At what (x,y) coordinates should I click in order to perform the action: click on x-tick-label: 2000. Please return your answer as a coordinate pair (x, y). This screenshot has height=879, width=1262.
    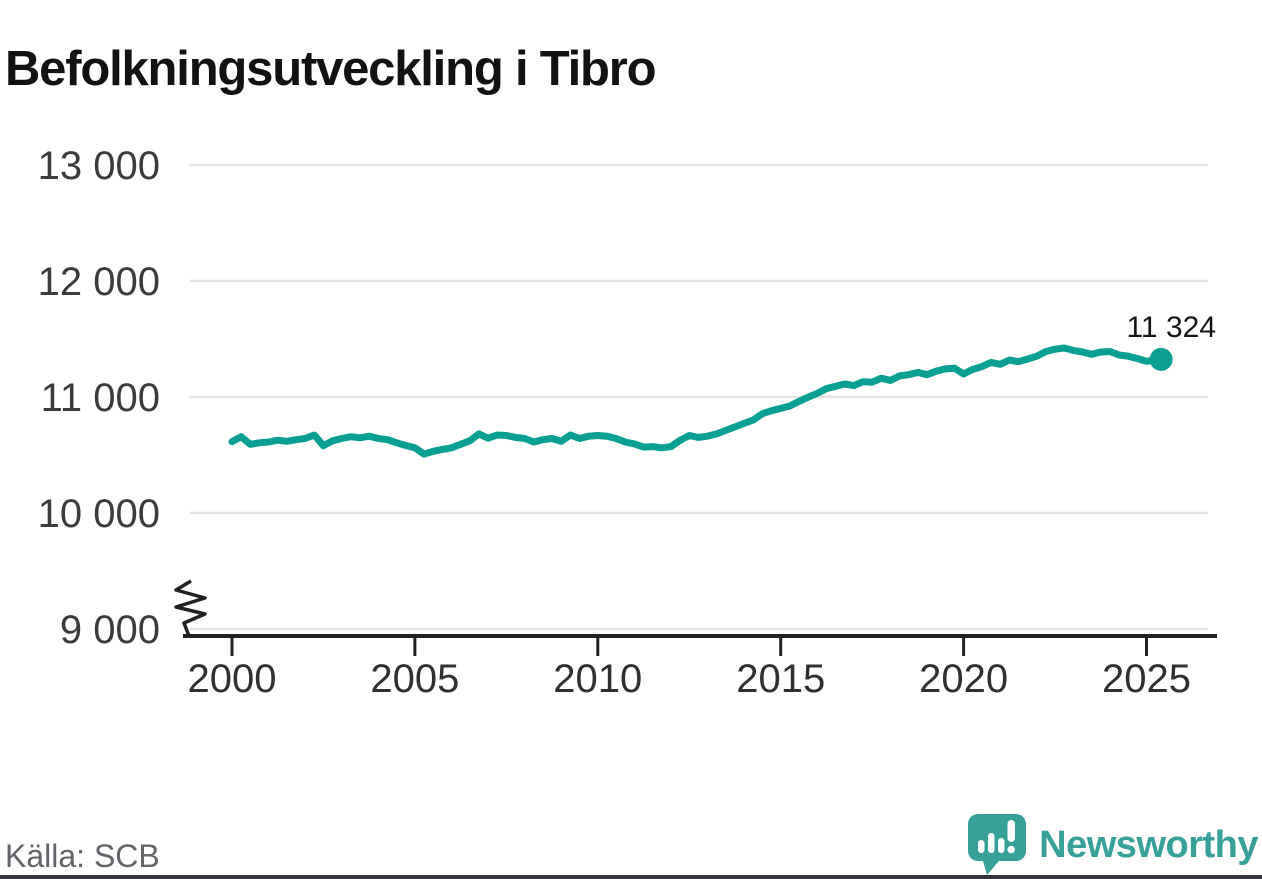
    Looking at the image, I should click on (232, 679).